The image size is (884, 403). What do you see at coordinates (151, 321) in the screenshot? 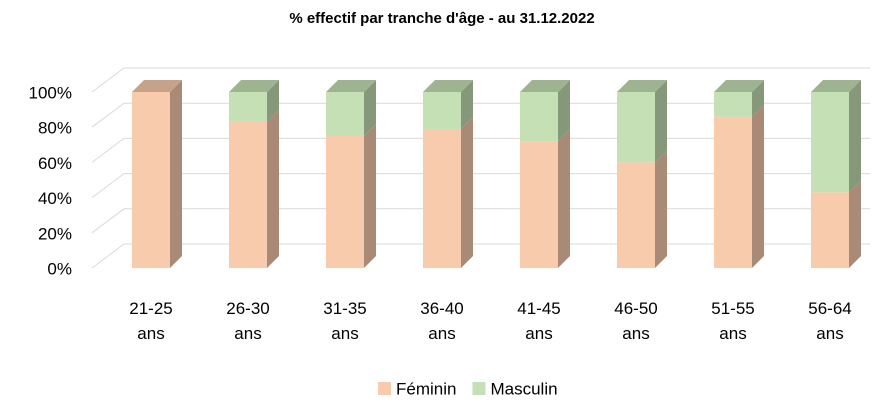
I see `x-tick-label: 21-25 ans` at bounding box center [151, 321].